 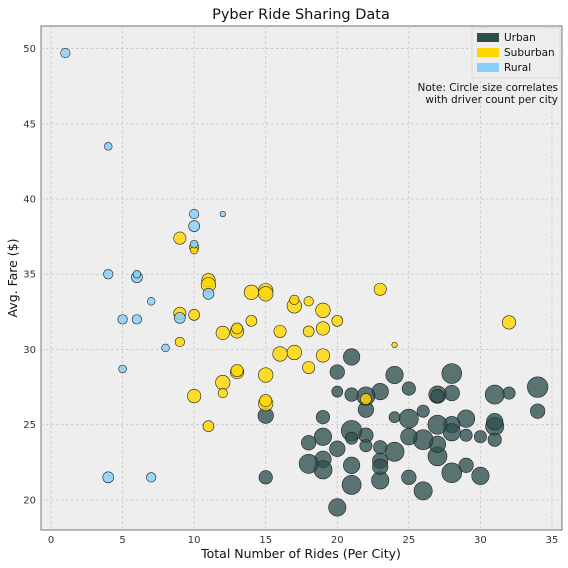 What do you see at coordinates (29, 124) in the screenshot?
I see `y-tick-label: 45` at bounding box center [29, 124].